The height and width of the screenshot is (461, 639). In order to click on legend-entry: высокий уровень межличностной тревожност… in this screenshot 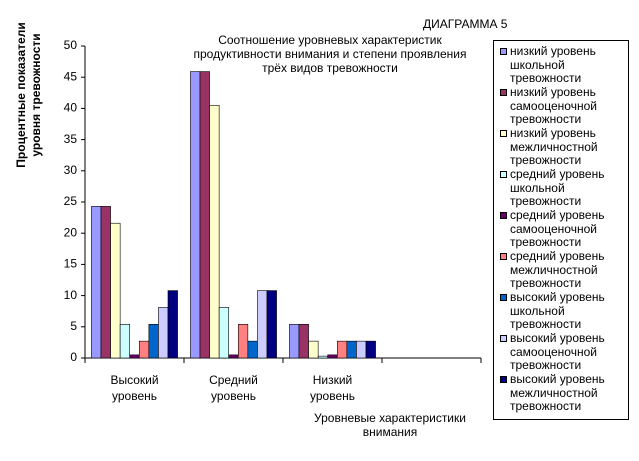, I will do `click(562, 393)`.